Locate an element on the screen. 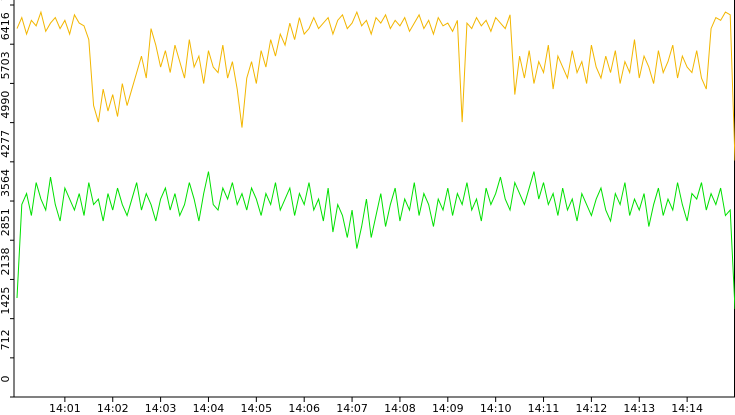 This screenshot has height=415, width=735. x-tick-label: 14:05 is located at coordinates (256, 408).